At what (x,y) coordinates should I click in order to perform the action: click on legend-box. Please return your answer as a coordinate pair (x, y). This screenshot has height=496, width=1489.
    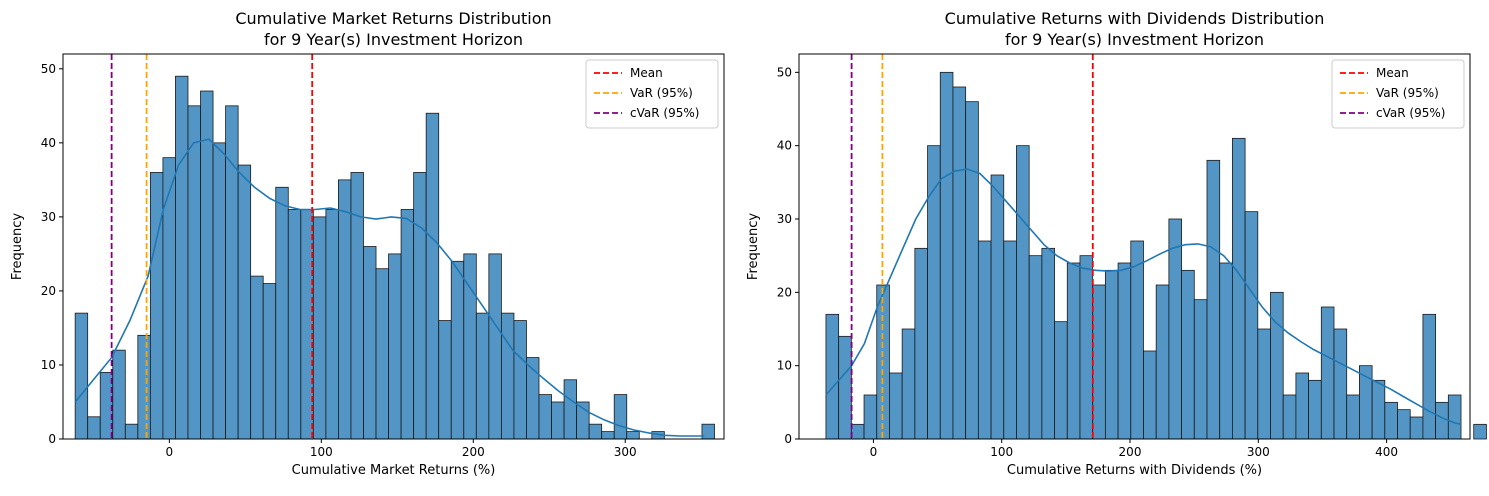
    Looking at the image, I should click on (1398, 94).